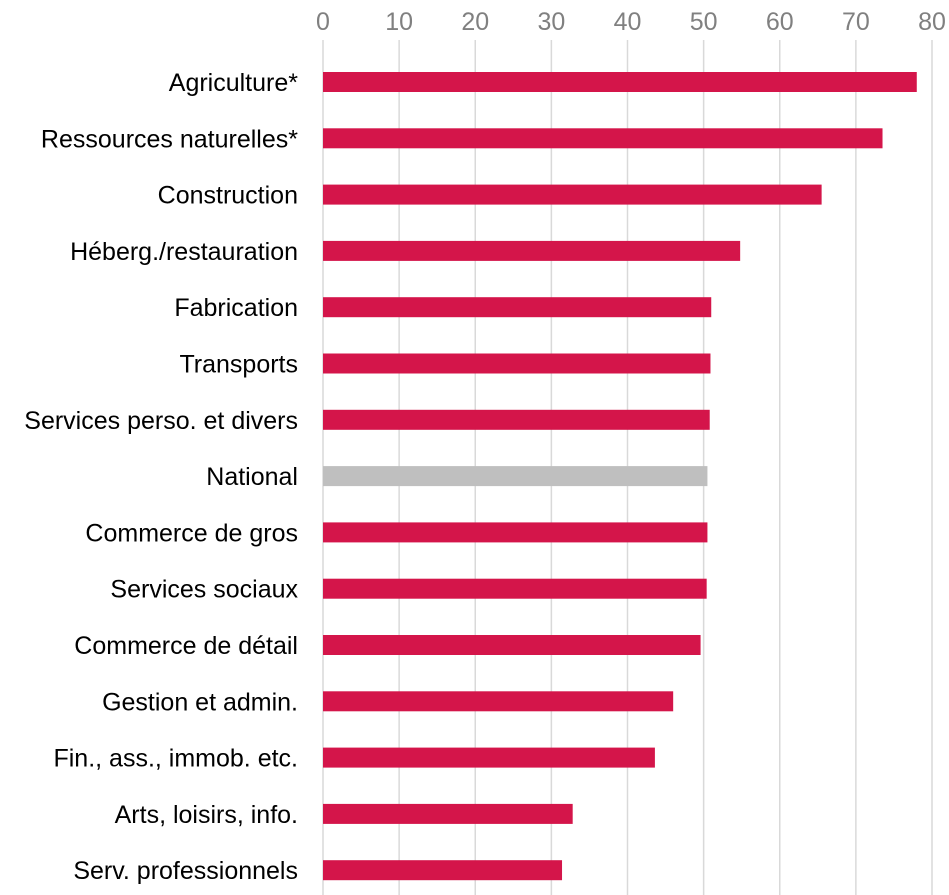  I want to click on category-label: Serv. professionnels, so click(185, 871).